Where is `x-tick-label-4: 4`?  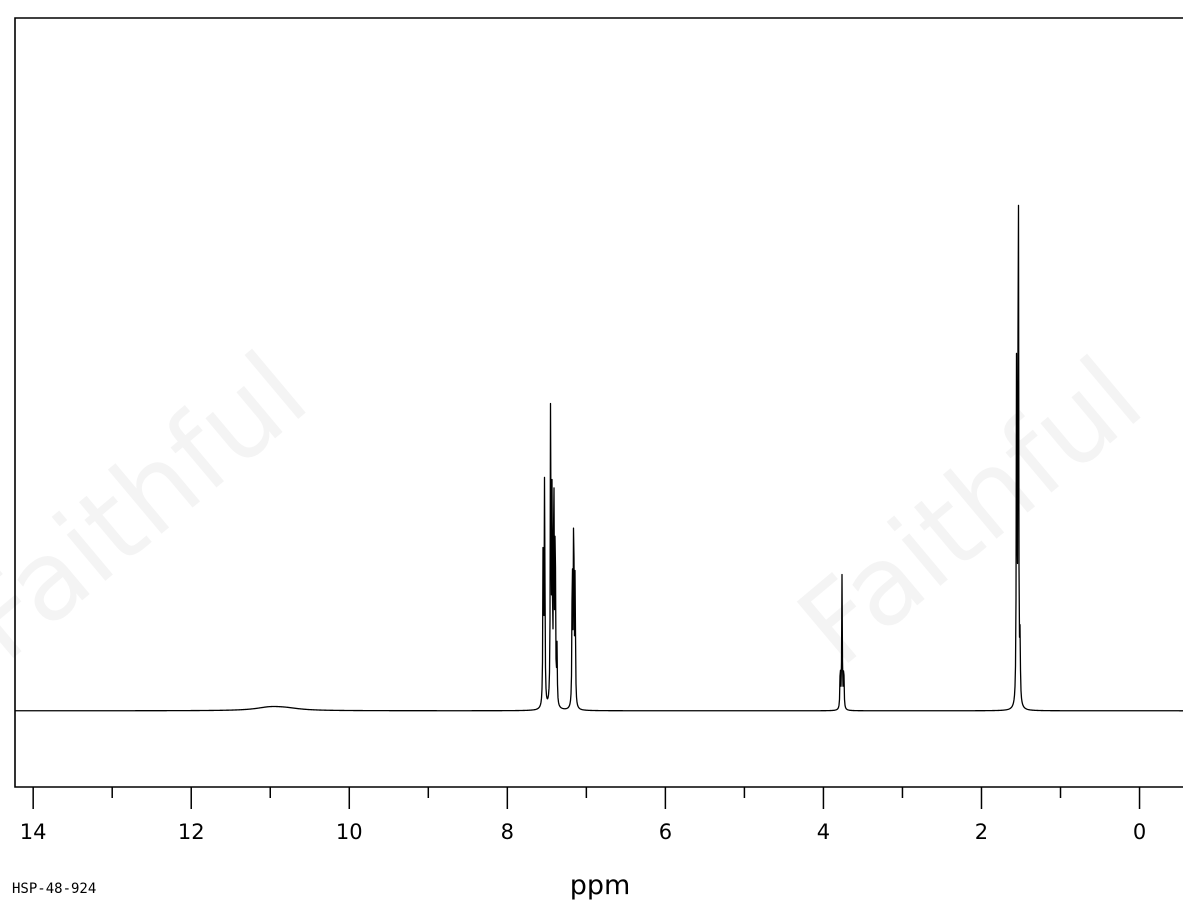
x-tick-label-4: 4 is located at coordinates (823, 832).